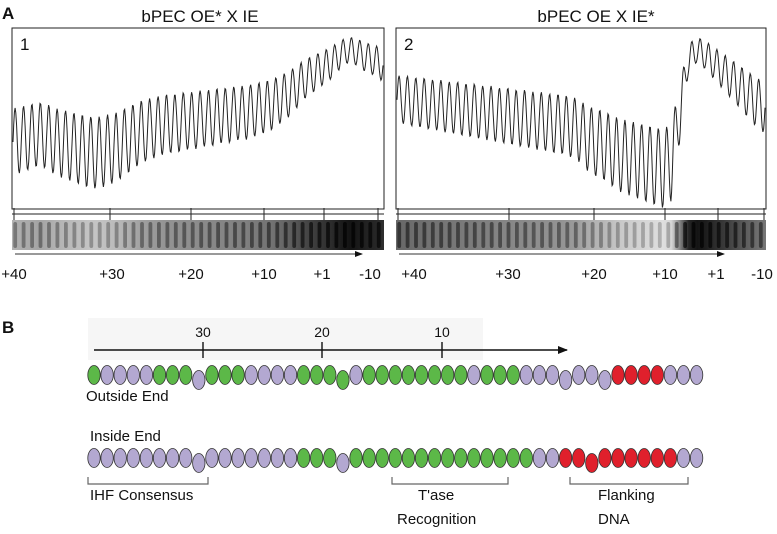 Image resolution: width=777 pixels, height=534 pixels. What do you see at coordinates (450, 481) in the screenshot?
I see `tase-recognition-bracket-line` at bounding box center [450, 481].